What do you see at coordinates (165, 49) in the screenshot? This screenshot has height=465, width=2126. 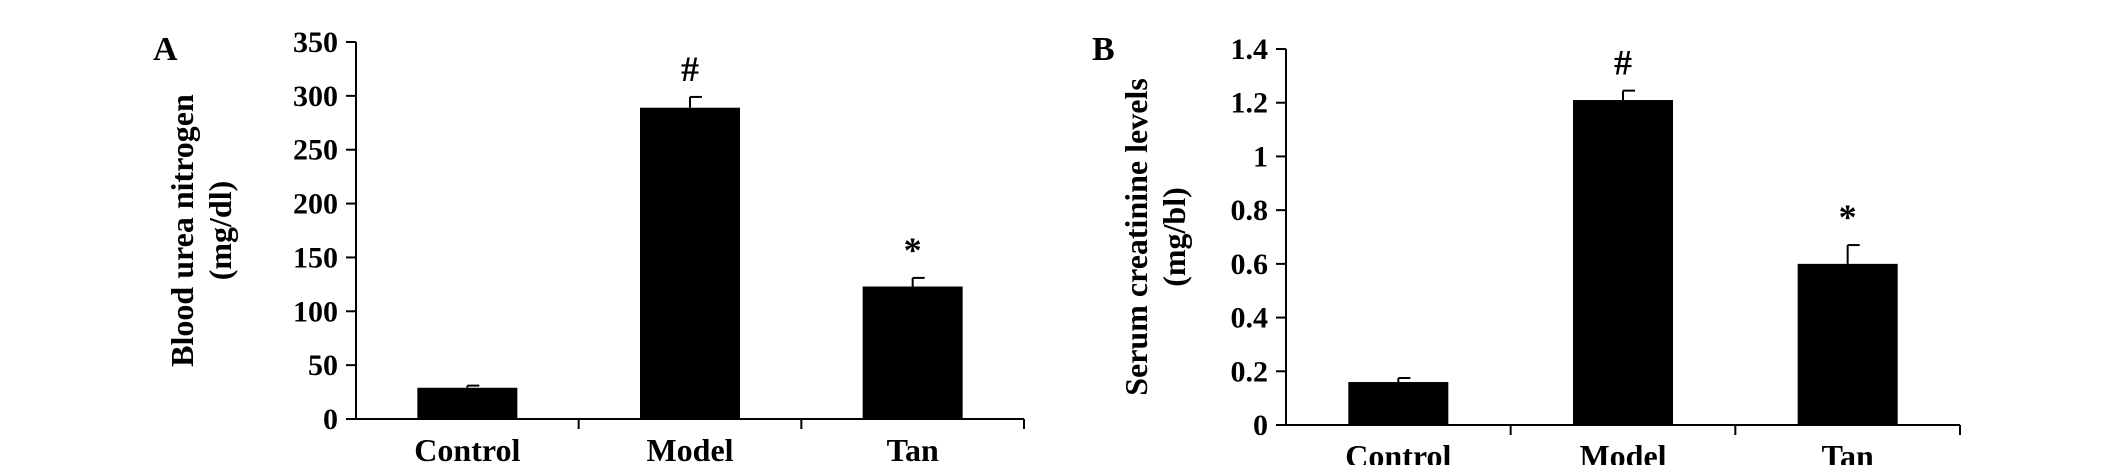 I see `panel-letter: A` at bounding box center [165, 49].